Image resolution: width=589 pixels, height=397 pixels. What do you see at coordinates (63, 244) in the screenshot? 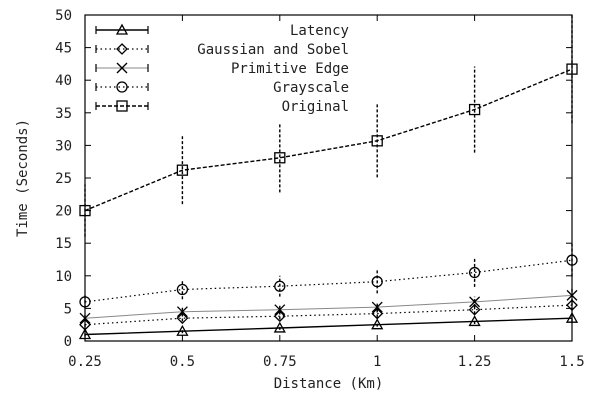
I see `y-tick-label: 15` at bounding box center [63, 244].